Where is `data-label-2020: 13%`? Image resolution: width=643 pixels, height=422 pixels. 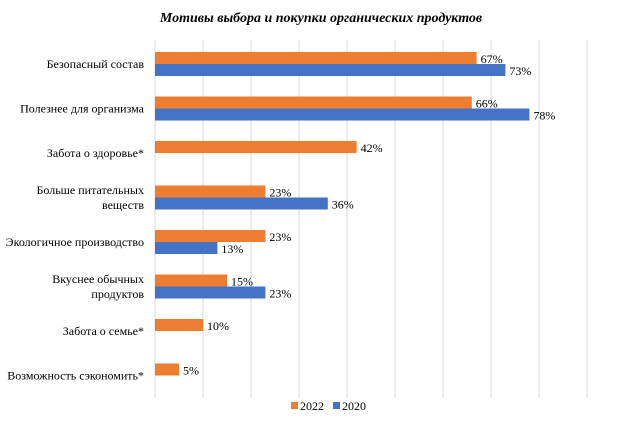
data-label-2020: 13% is located at coordinates (232, 249).